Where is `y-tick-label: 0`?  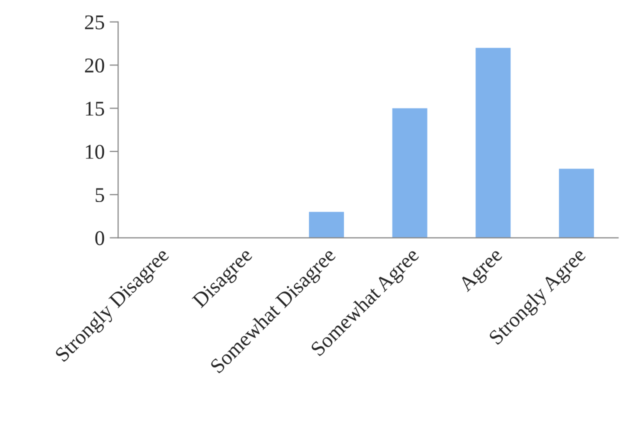 y-tick-label: 0 is located at coordinates (99, 238).